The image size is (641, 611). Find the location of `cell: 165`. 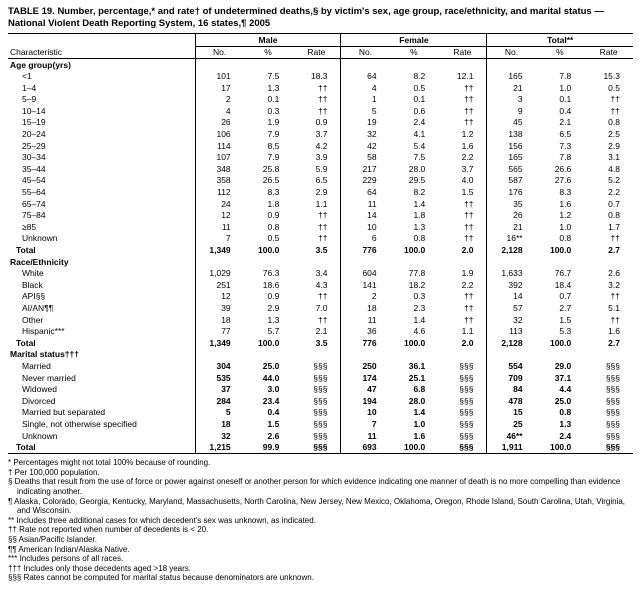

cell: 165 is located at coordinates (511, 76).